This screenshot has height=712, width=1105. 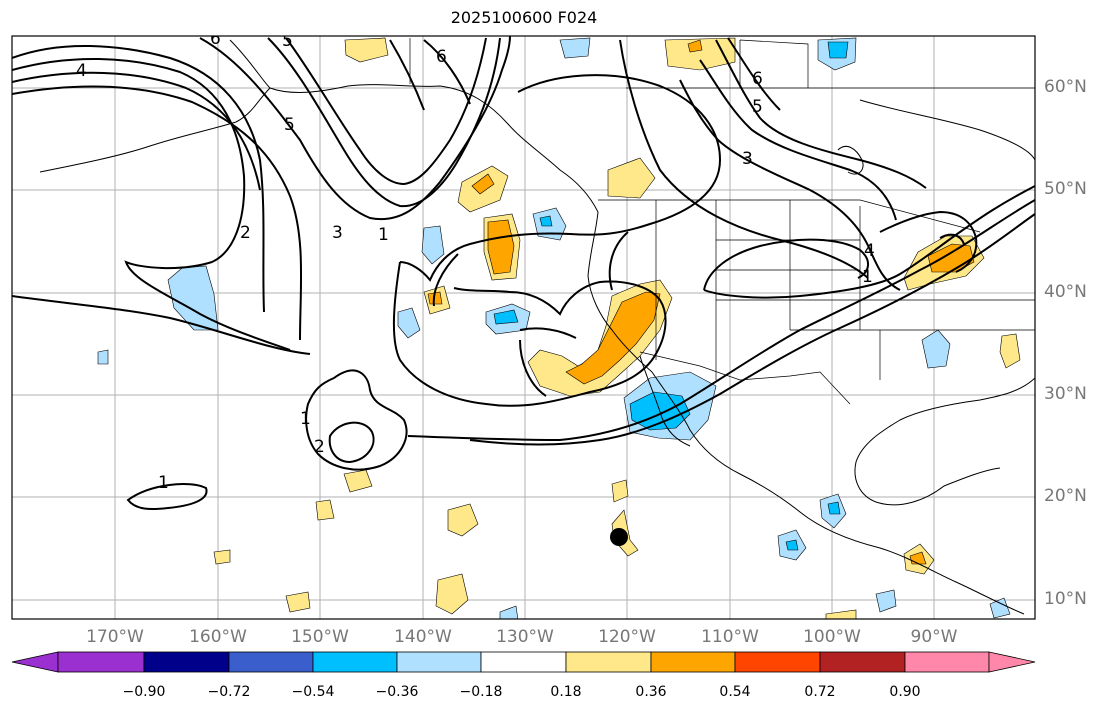 What do you see at coordinates (115, 637) in the screenshot?
I see `lon-label: 170°W` at bounding box center [115, 637].